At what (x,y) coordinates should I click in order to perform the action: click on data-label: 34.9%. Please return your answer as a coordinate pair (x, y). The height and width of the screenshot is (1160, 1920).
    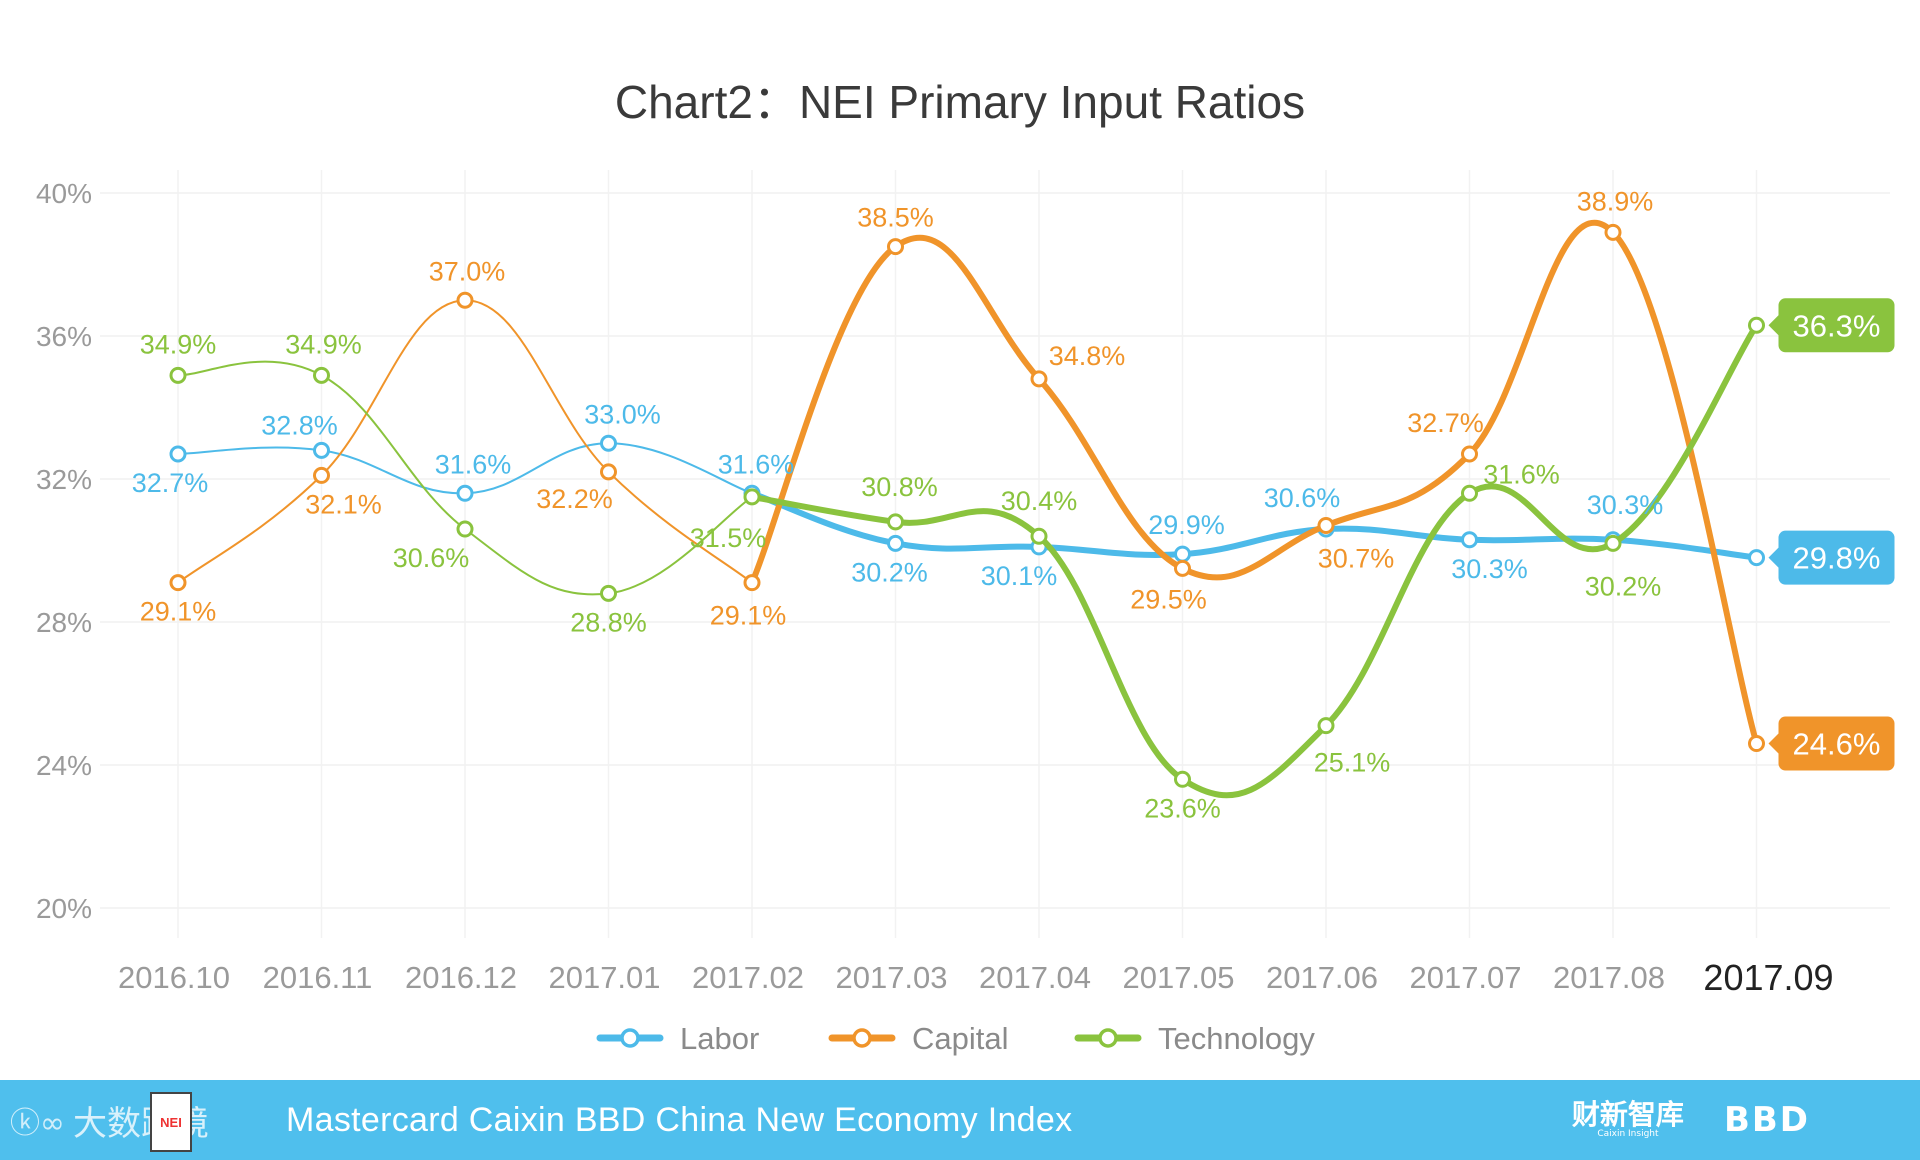
    Looking at the image, I should click on (178, 344).